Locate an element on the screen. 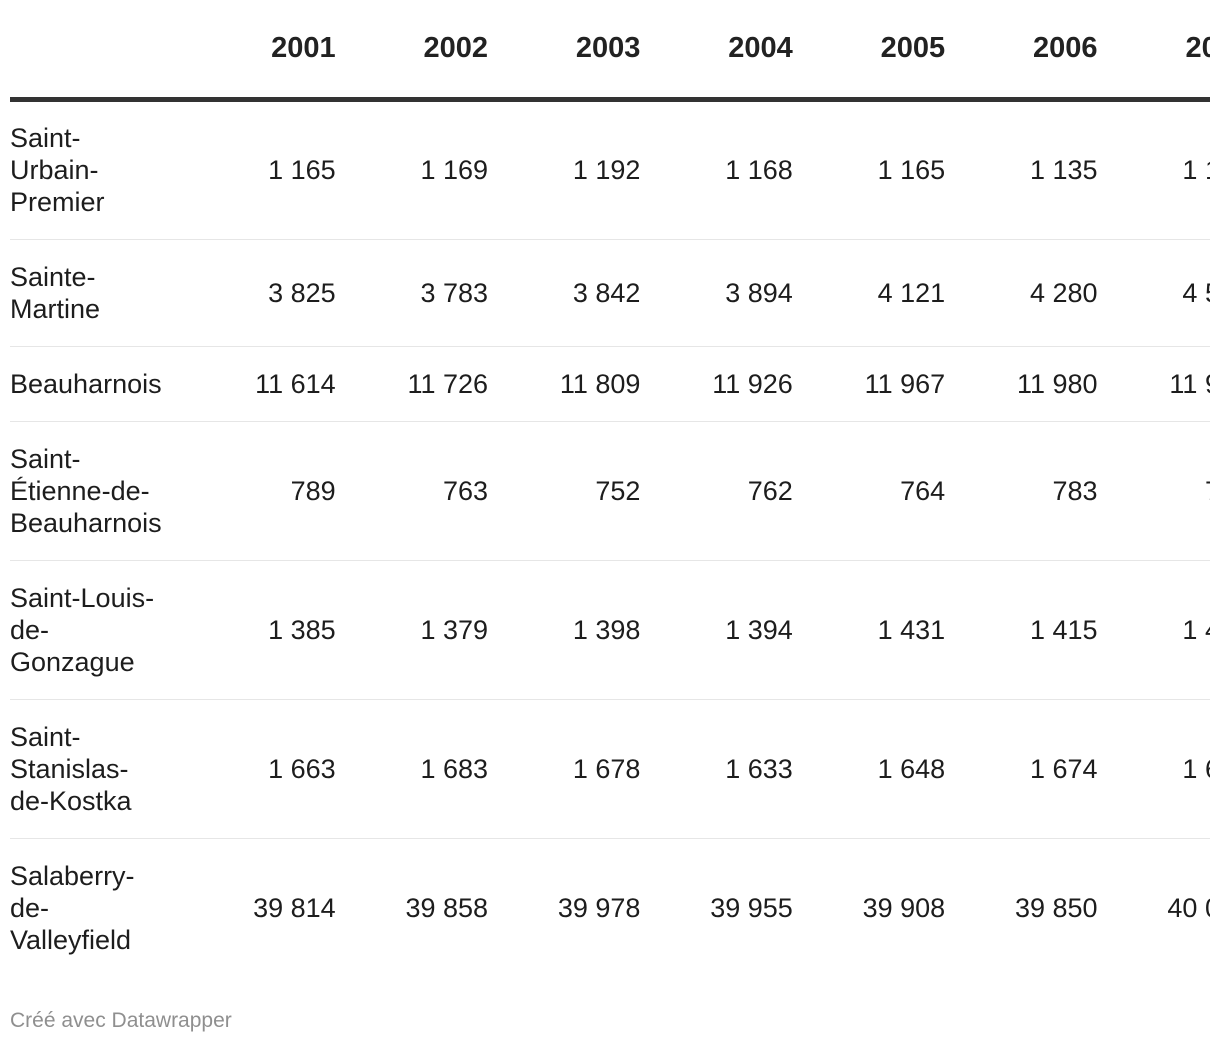 The width and height of the screenshot is (1220, 1046). column-header-municipality is located at coordinates (97, 51).